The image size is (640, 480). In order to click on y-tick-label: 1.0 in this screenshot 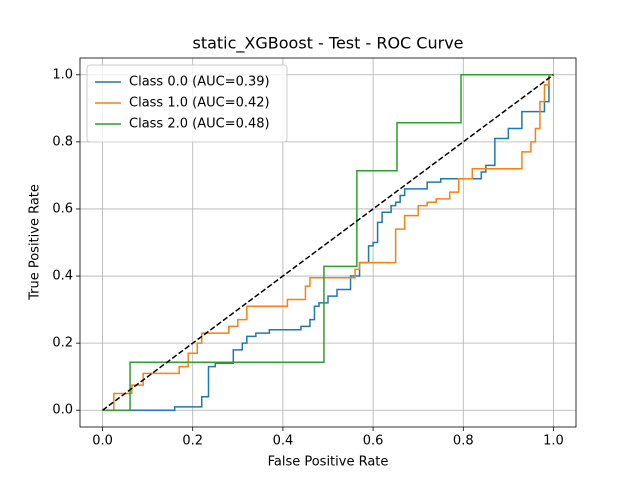, I will do `click(62, 74)`.